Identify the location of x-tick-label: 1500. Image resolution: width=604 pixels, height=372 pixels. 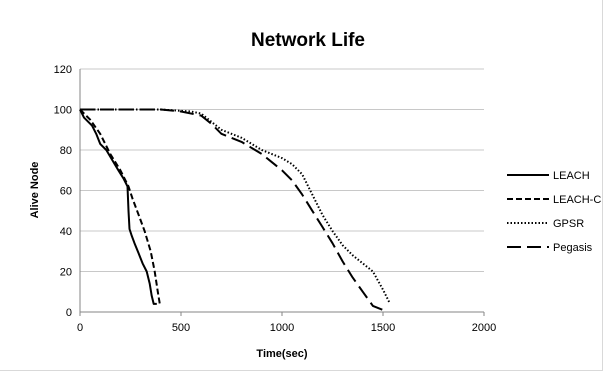
(383, 328).